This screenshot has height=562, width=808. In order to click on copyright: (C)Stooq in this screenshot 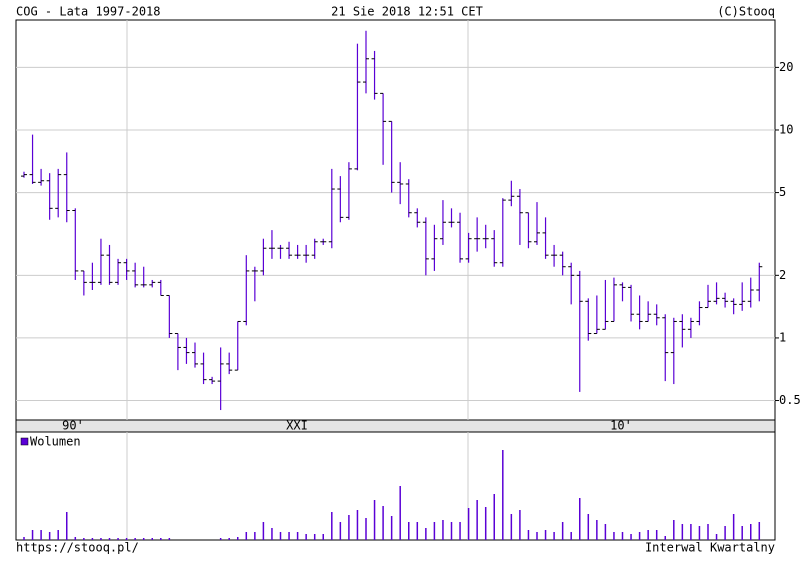, I will do `click(746, 12)`.